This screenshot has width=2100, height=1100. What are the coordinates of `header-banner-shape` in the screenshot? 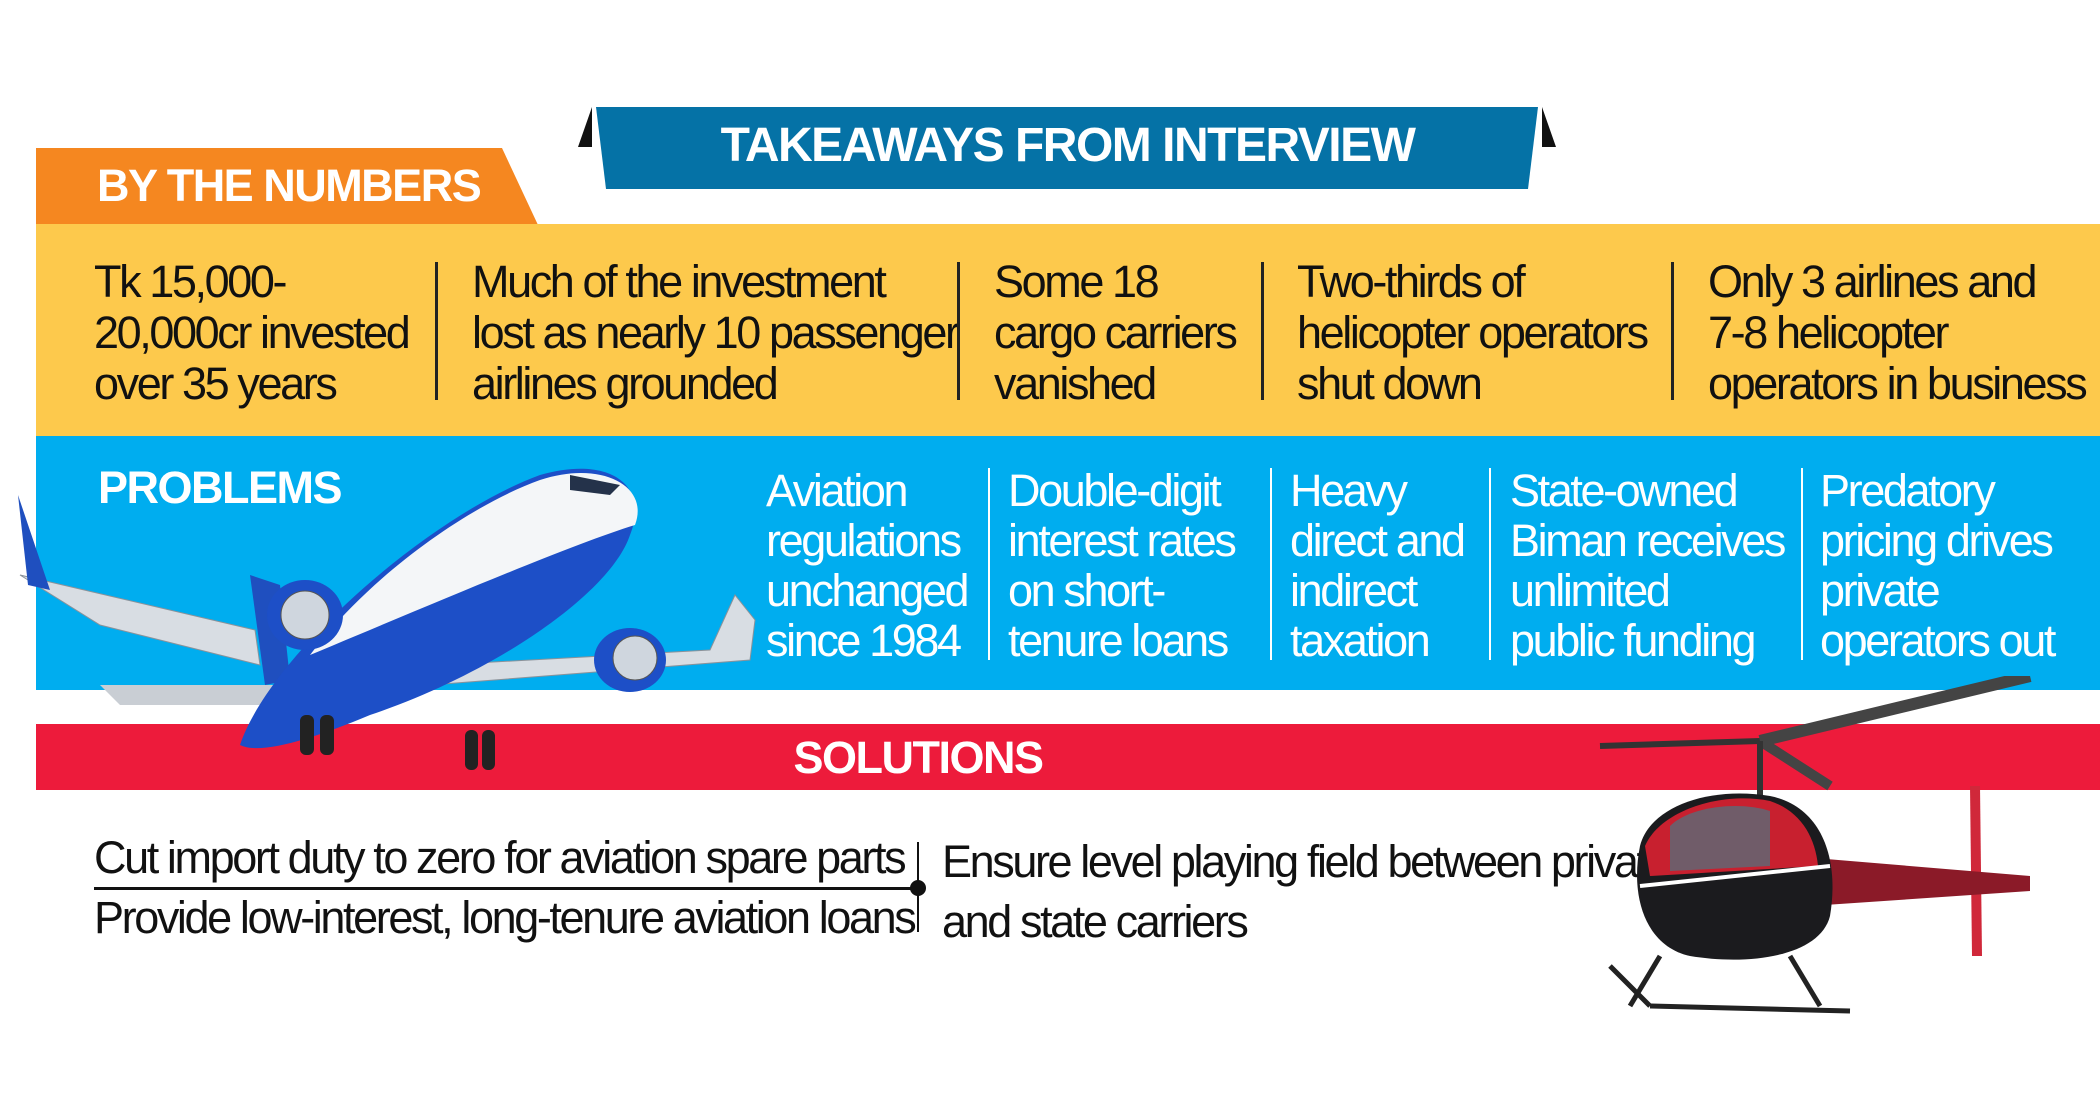 It's located at (1067, 148).